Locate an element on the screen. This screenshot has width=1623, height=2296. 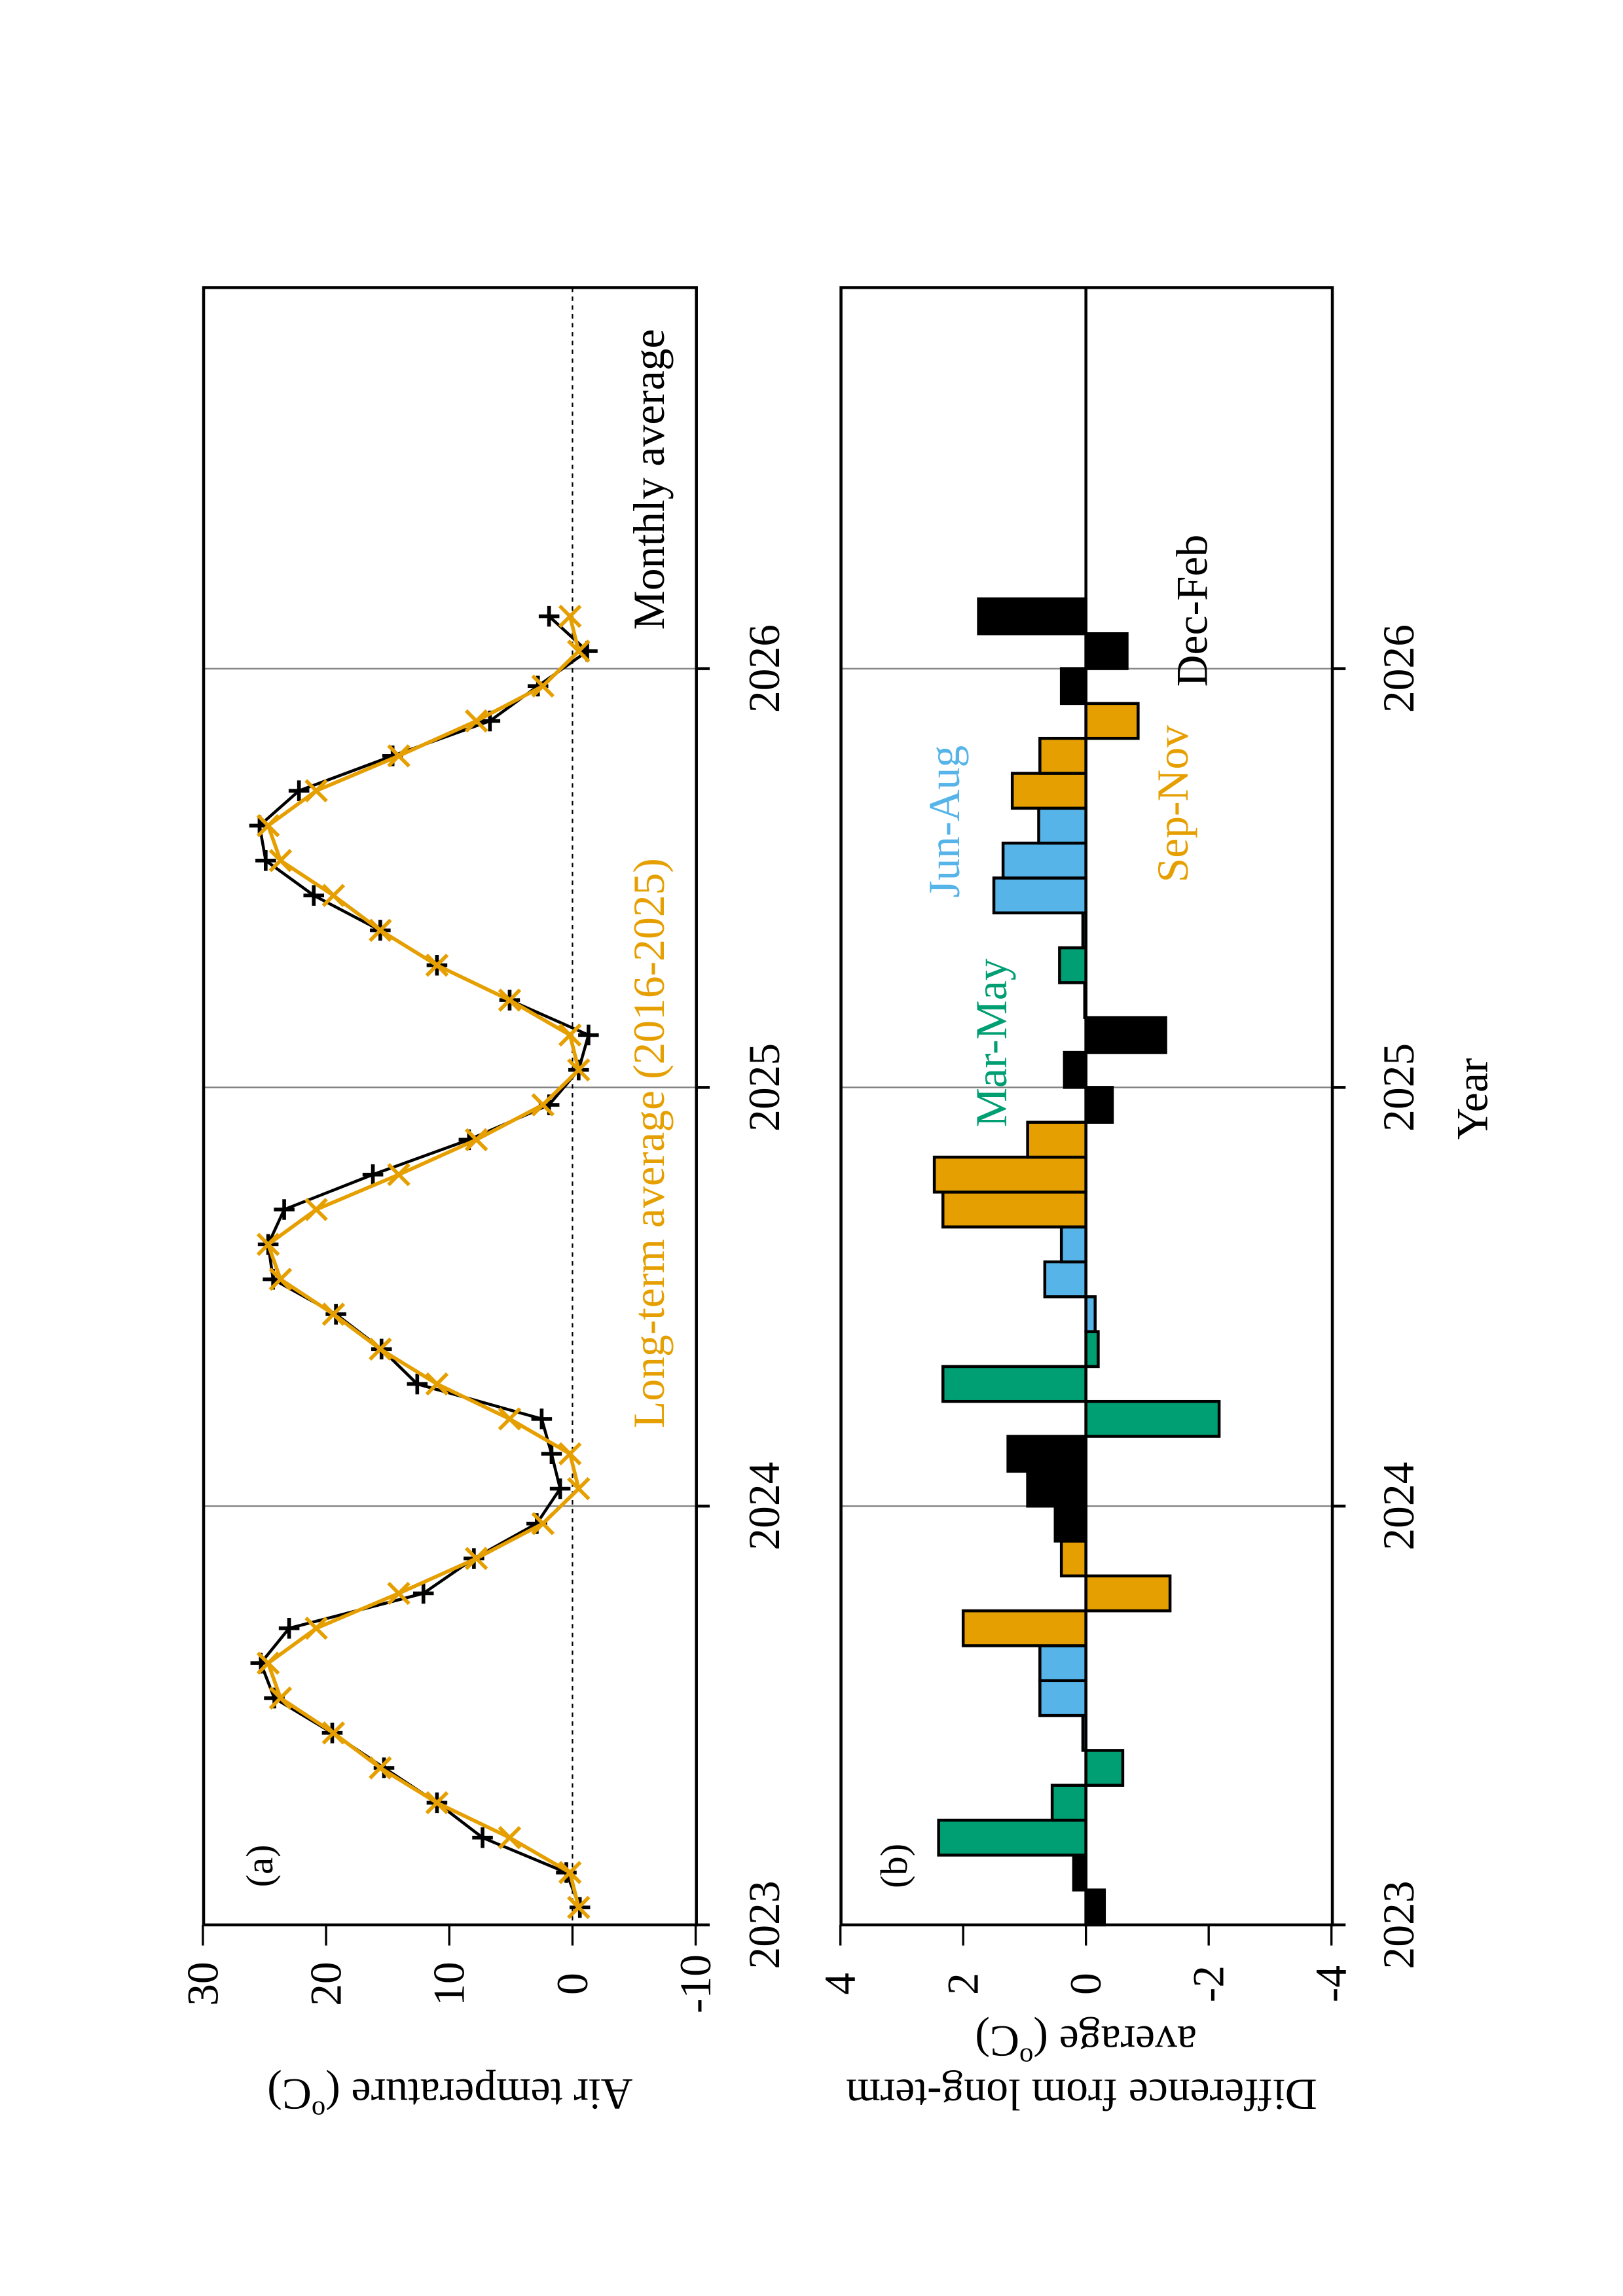
value-tick-label: 30 is located at coordinates (202, 1984).